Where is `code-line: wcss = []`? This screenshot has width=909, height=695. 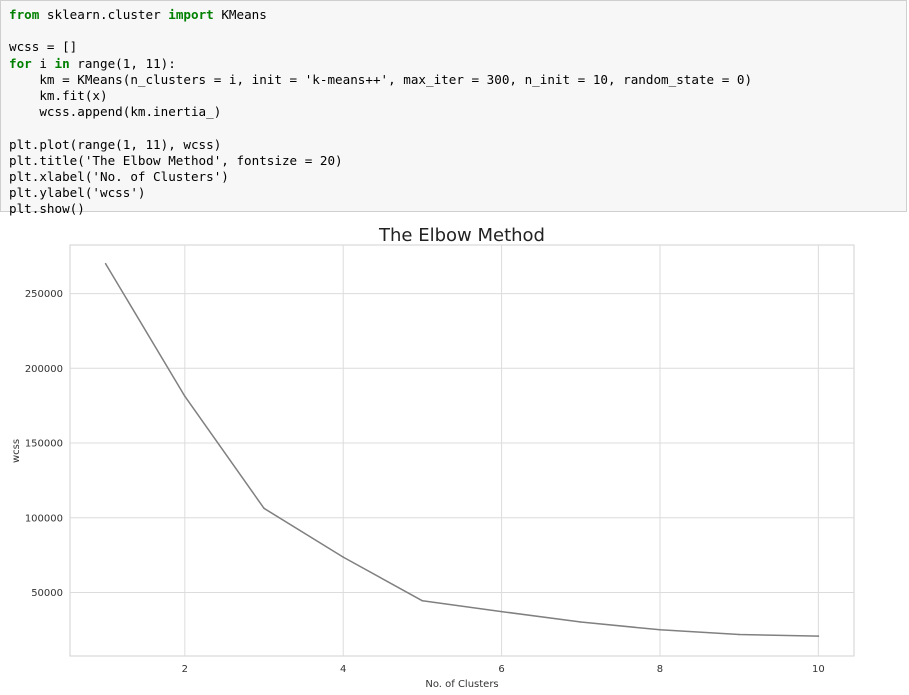
code-line: wcss = [] is located at coordinates (43, 47).